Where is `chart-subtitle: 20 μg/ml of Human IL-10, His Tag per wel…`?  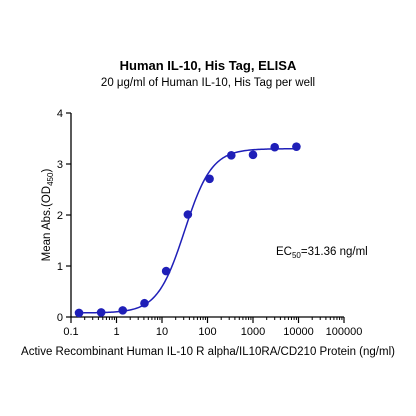
chart-subtitle: 20 μg/ml of Human IL-10, His Tag per wel… is located at coordinates (208, 83).